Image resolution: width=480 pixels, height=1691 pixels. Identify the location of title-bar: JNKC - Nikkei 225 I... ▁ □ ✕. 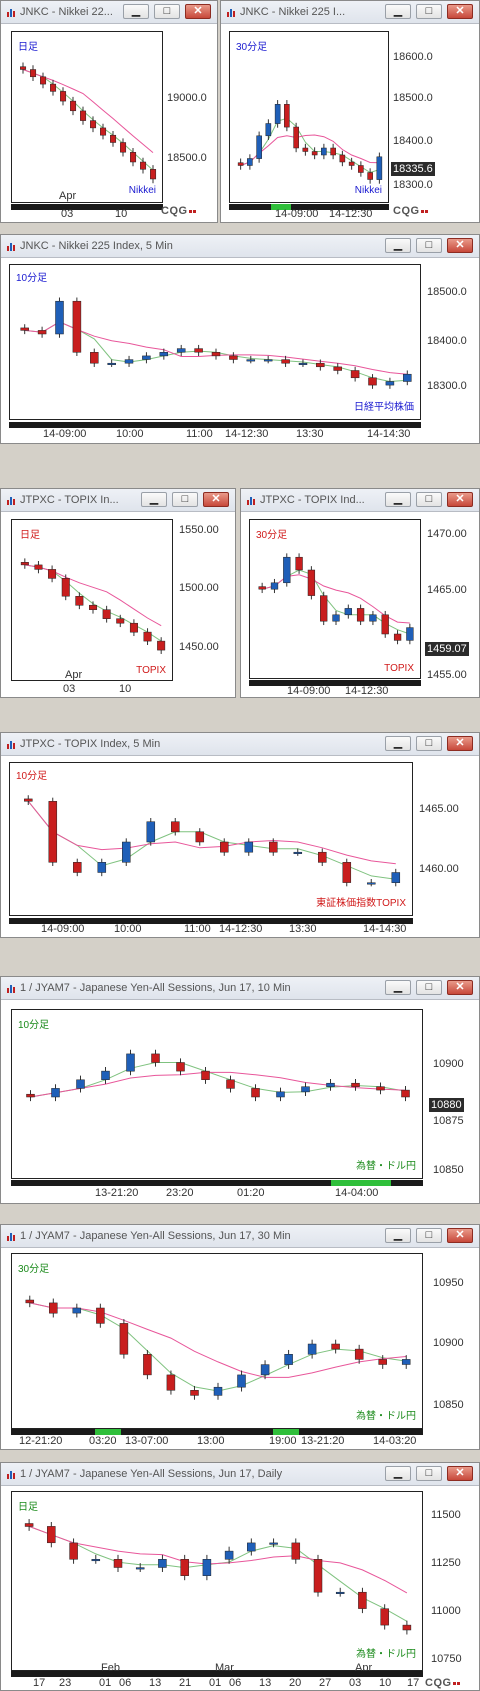
(350, 12).